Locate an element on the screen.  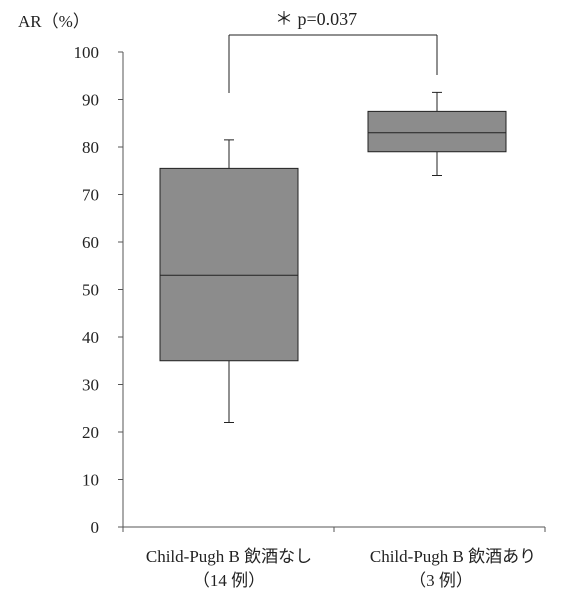
y-tick-label-0: 0 is located at coordinates (95, 527).